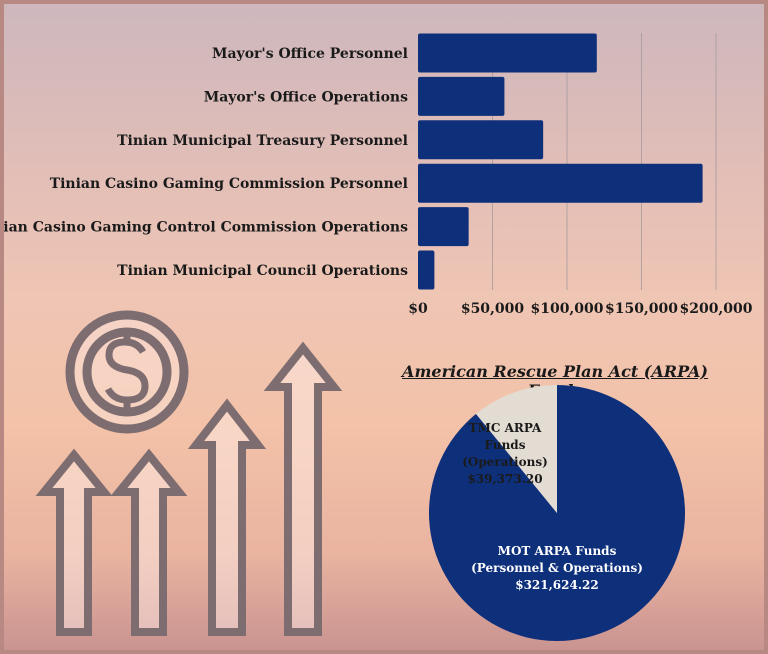 The image size is (768, 654). I want to click on slice-label: MOT ARPA Funds, so click(557, 551).